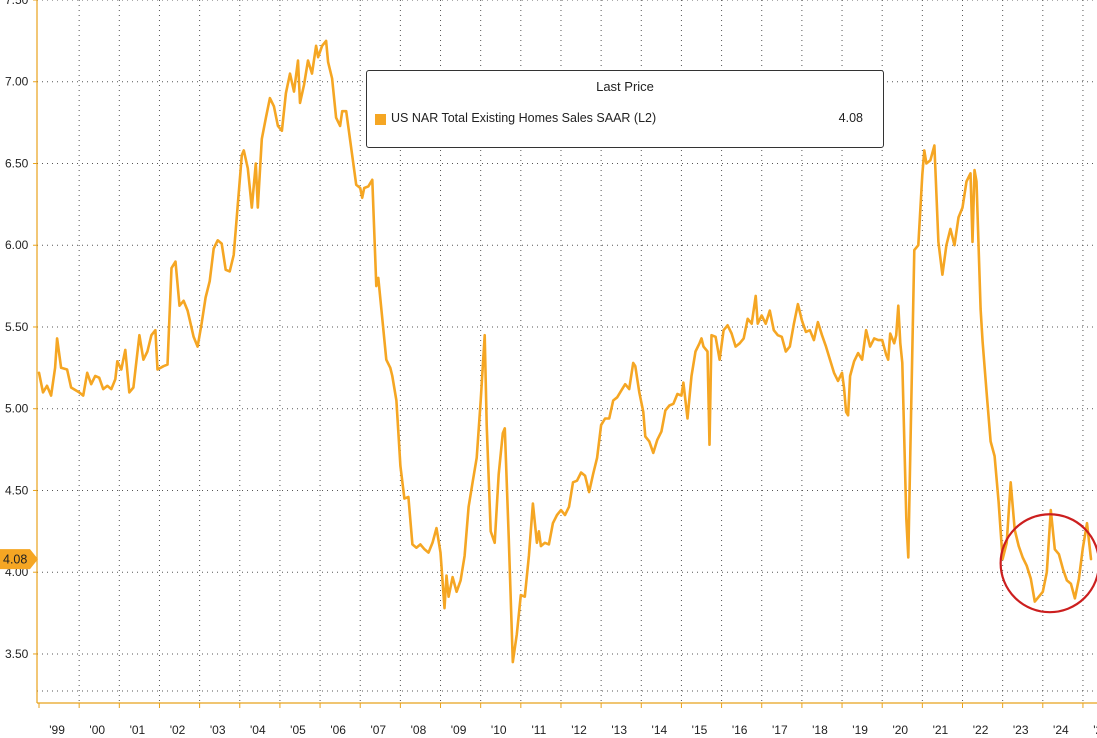 This screenshot has height=738, width=1097. I want to click on x-tick-label: '21, so click(941, 730).